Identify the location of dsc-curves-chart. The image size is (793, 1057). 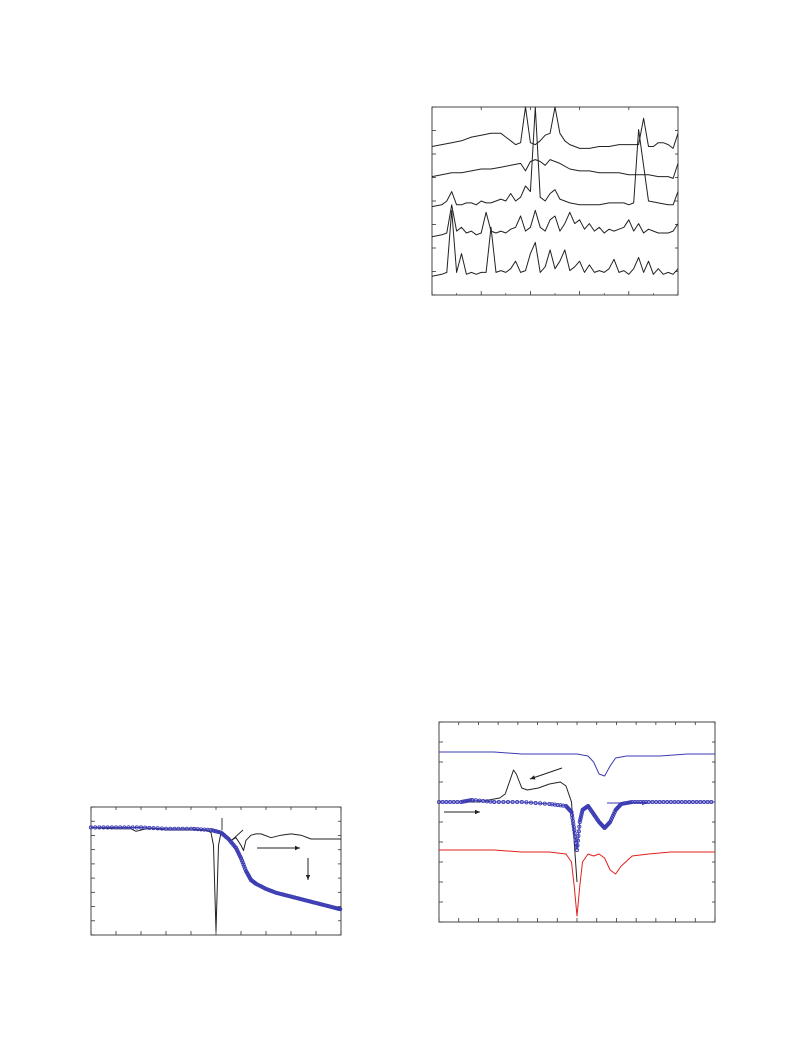
(577, 822).